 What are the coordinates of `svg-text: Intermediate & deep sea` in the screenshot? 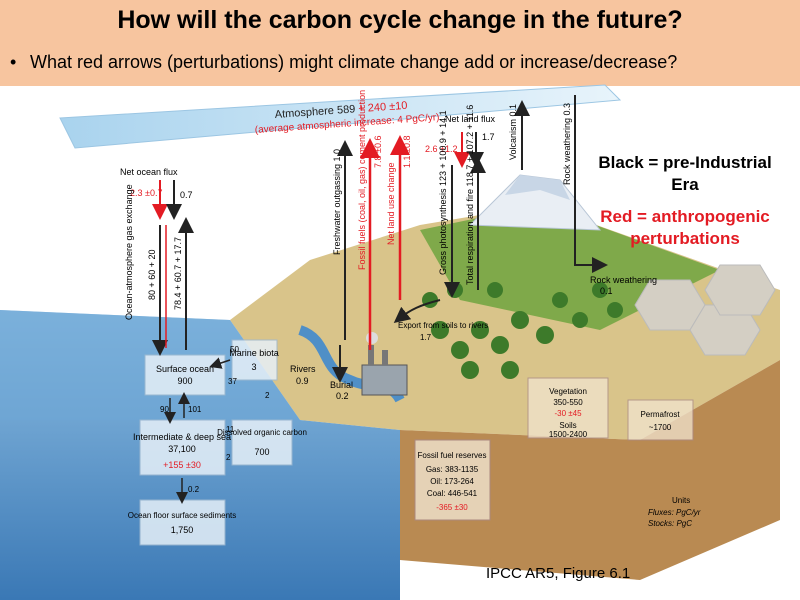 It's located at (182, 437).